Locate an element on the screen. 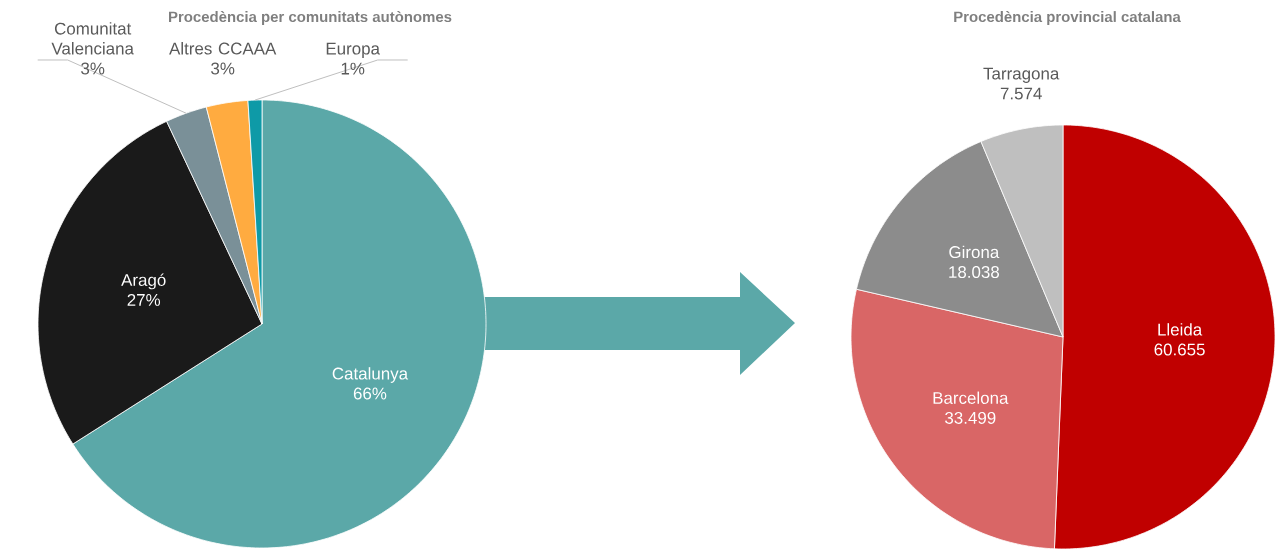 This screenshot has width=1281, height=554. data-label: 18.038 is located at coordinates (974, 272).